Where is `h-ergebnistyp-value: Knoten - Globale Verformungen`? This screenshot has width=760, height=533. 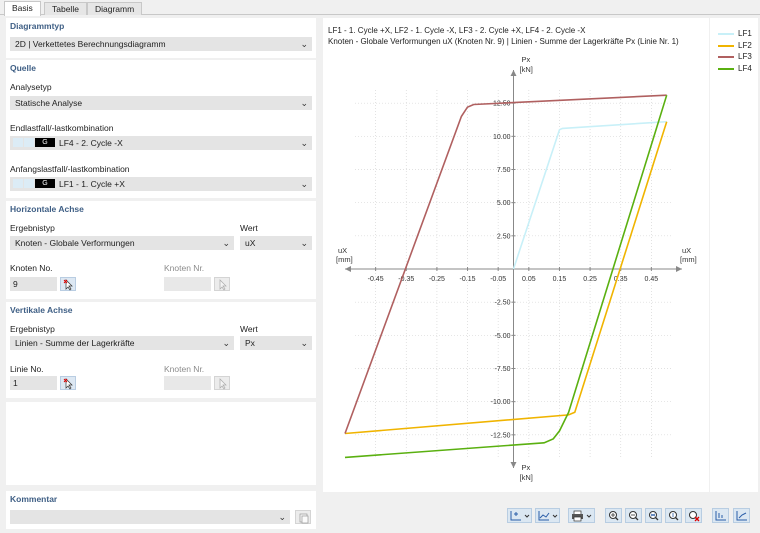
h-ergebnistyp-value: Knoten - Globale Verformungen is located at coordinates (75, 243).